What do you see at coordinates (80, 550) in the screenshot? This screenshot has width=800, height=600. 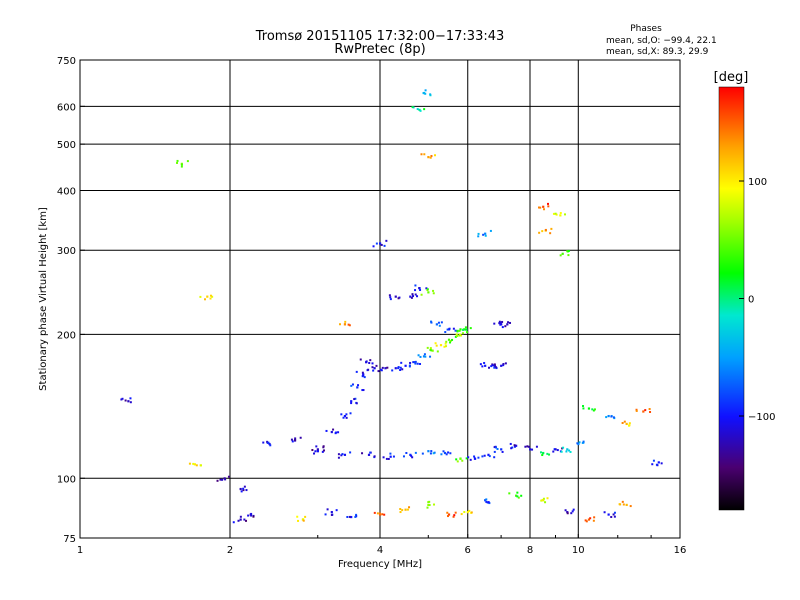 I see `x-tick-label: 1` at bounding box center [80, 550].